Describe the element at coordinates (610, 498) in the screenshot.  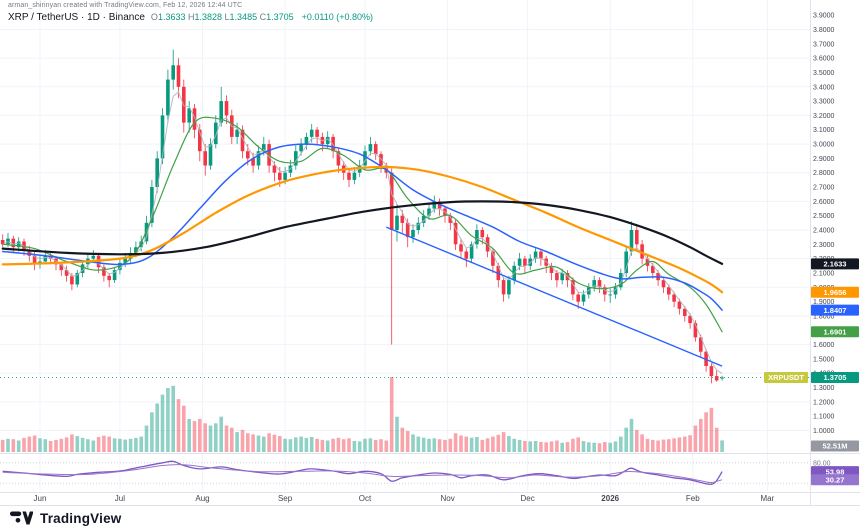
I see `time-tick-label: 2026` at that location.